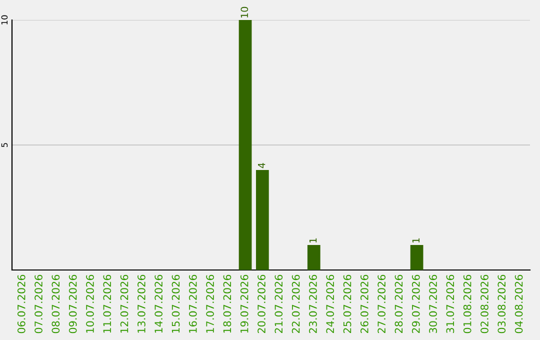 The image size is (540, 340). I want to click on x-tick-label: 07.07.2026, so click(38, 304).